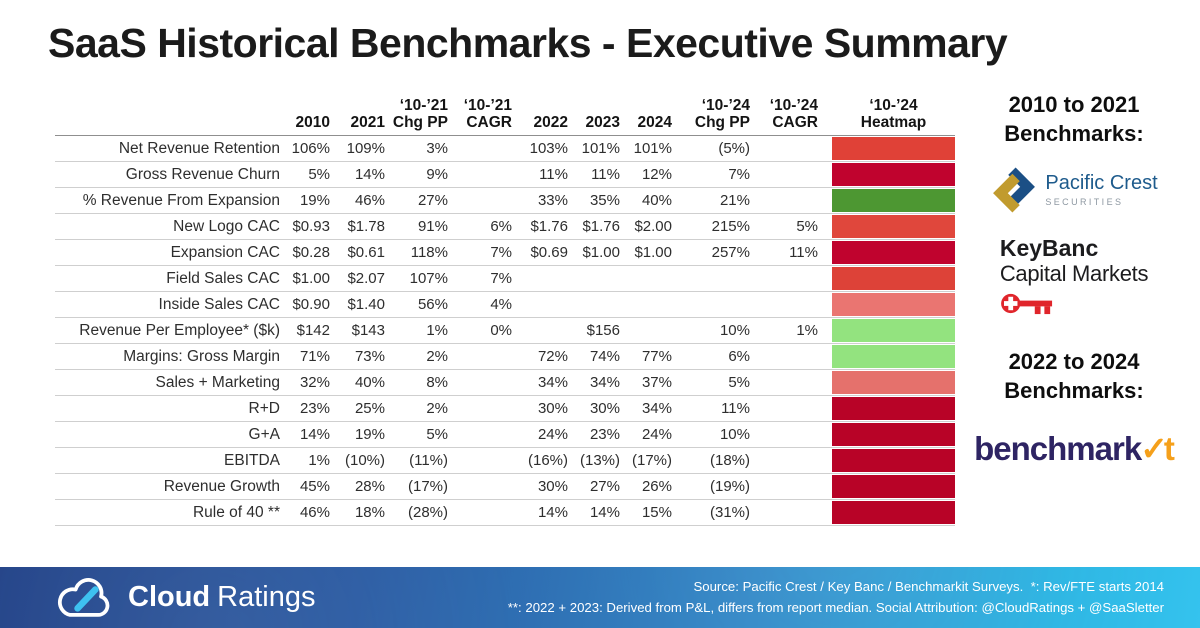  I want to click on period1-heading-line1: 2010 to 2021, so click(1074, 104).